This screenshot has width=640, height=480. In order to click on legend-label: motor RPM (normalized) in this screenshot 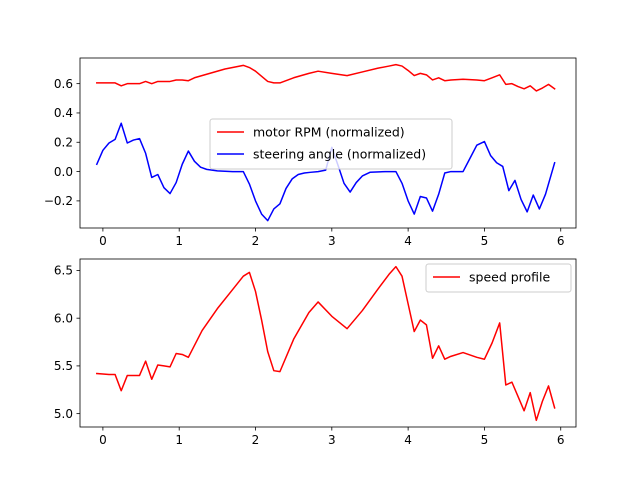, I will do `click(329, 132)`.